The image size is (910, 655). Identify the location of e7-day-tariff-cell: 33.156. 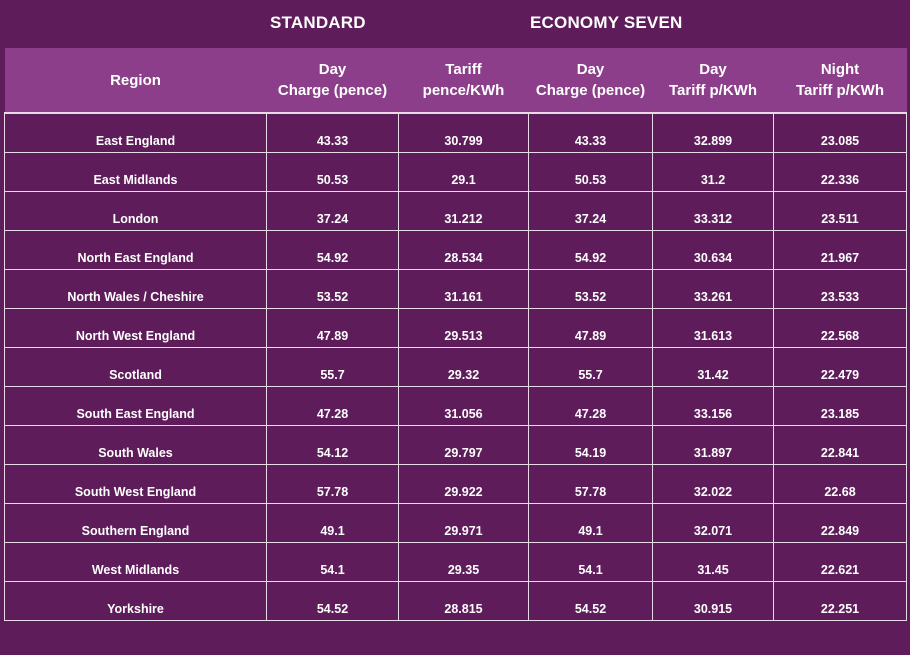
(713, 405).